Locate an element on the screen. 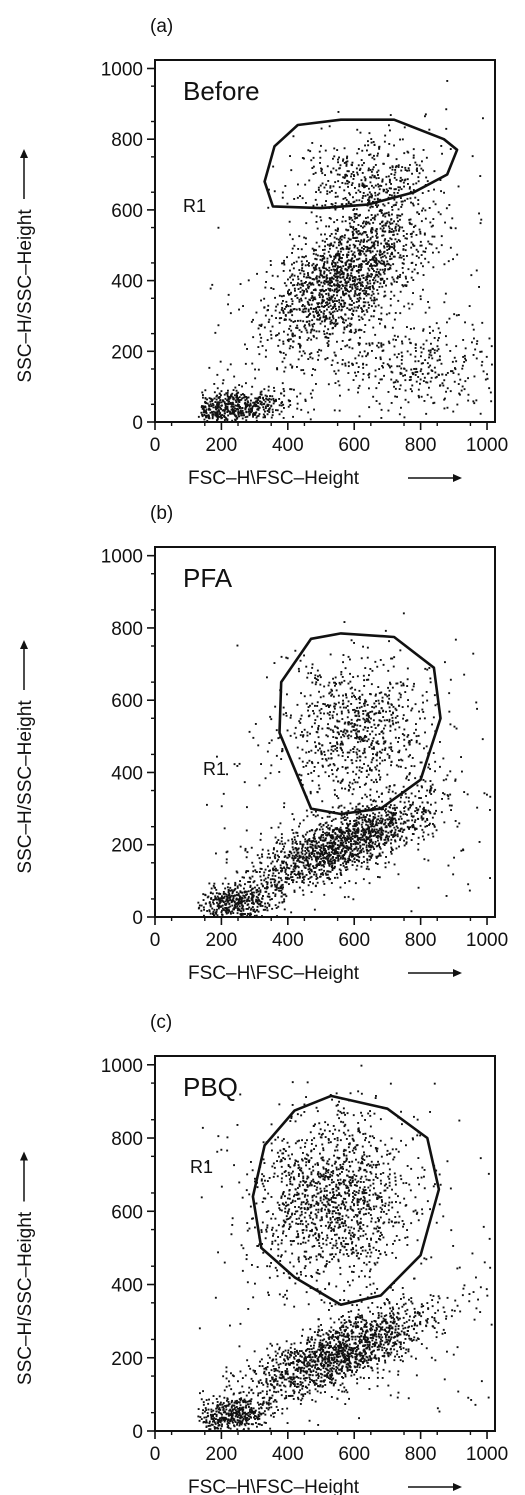 The image size is (525, 1495). x-tick-label: 800 is located at coordinates (421, 445).